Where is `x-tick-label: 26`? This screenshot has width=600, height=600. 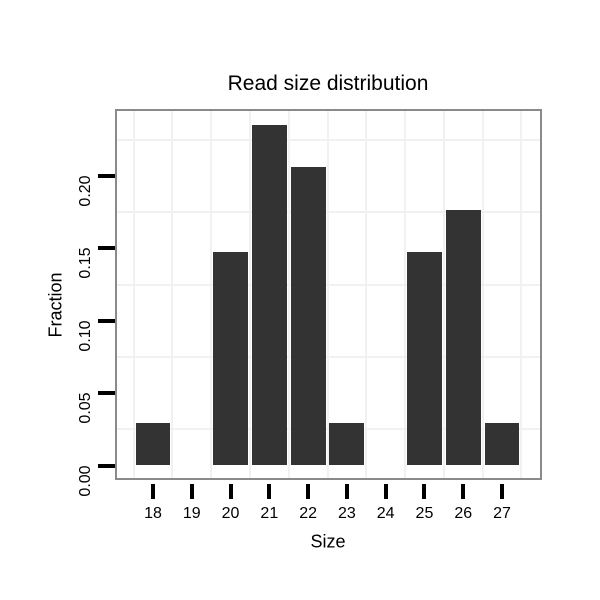
x-tick-label: 26 is located at coordinates (463, 513).